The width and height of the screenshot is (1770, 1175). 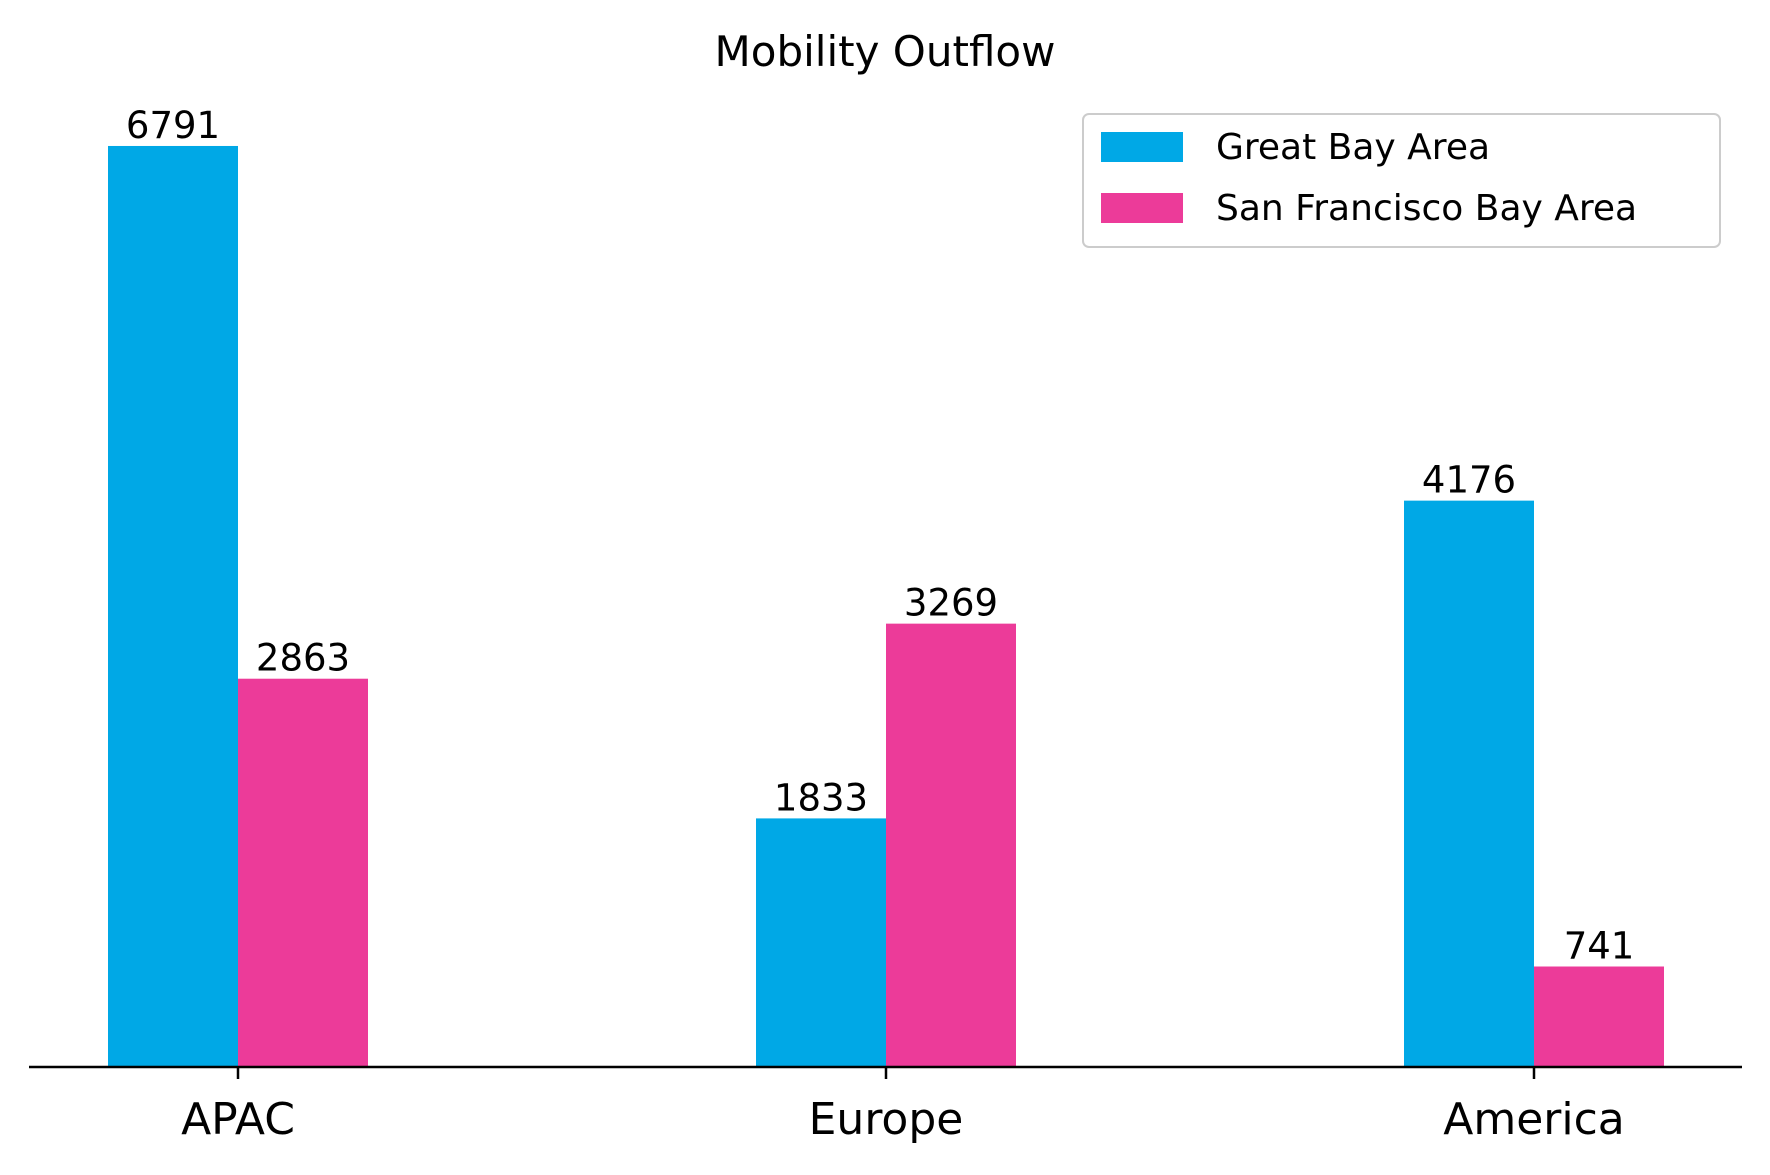 What do you see at coordinates (885, 51) in the screenshot?
I see `chart-title: Mobility Outflow` at bounding box center [885, 51].